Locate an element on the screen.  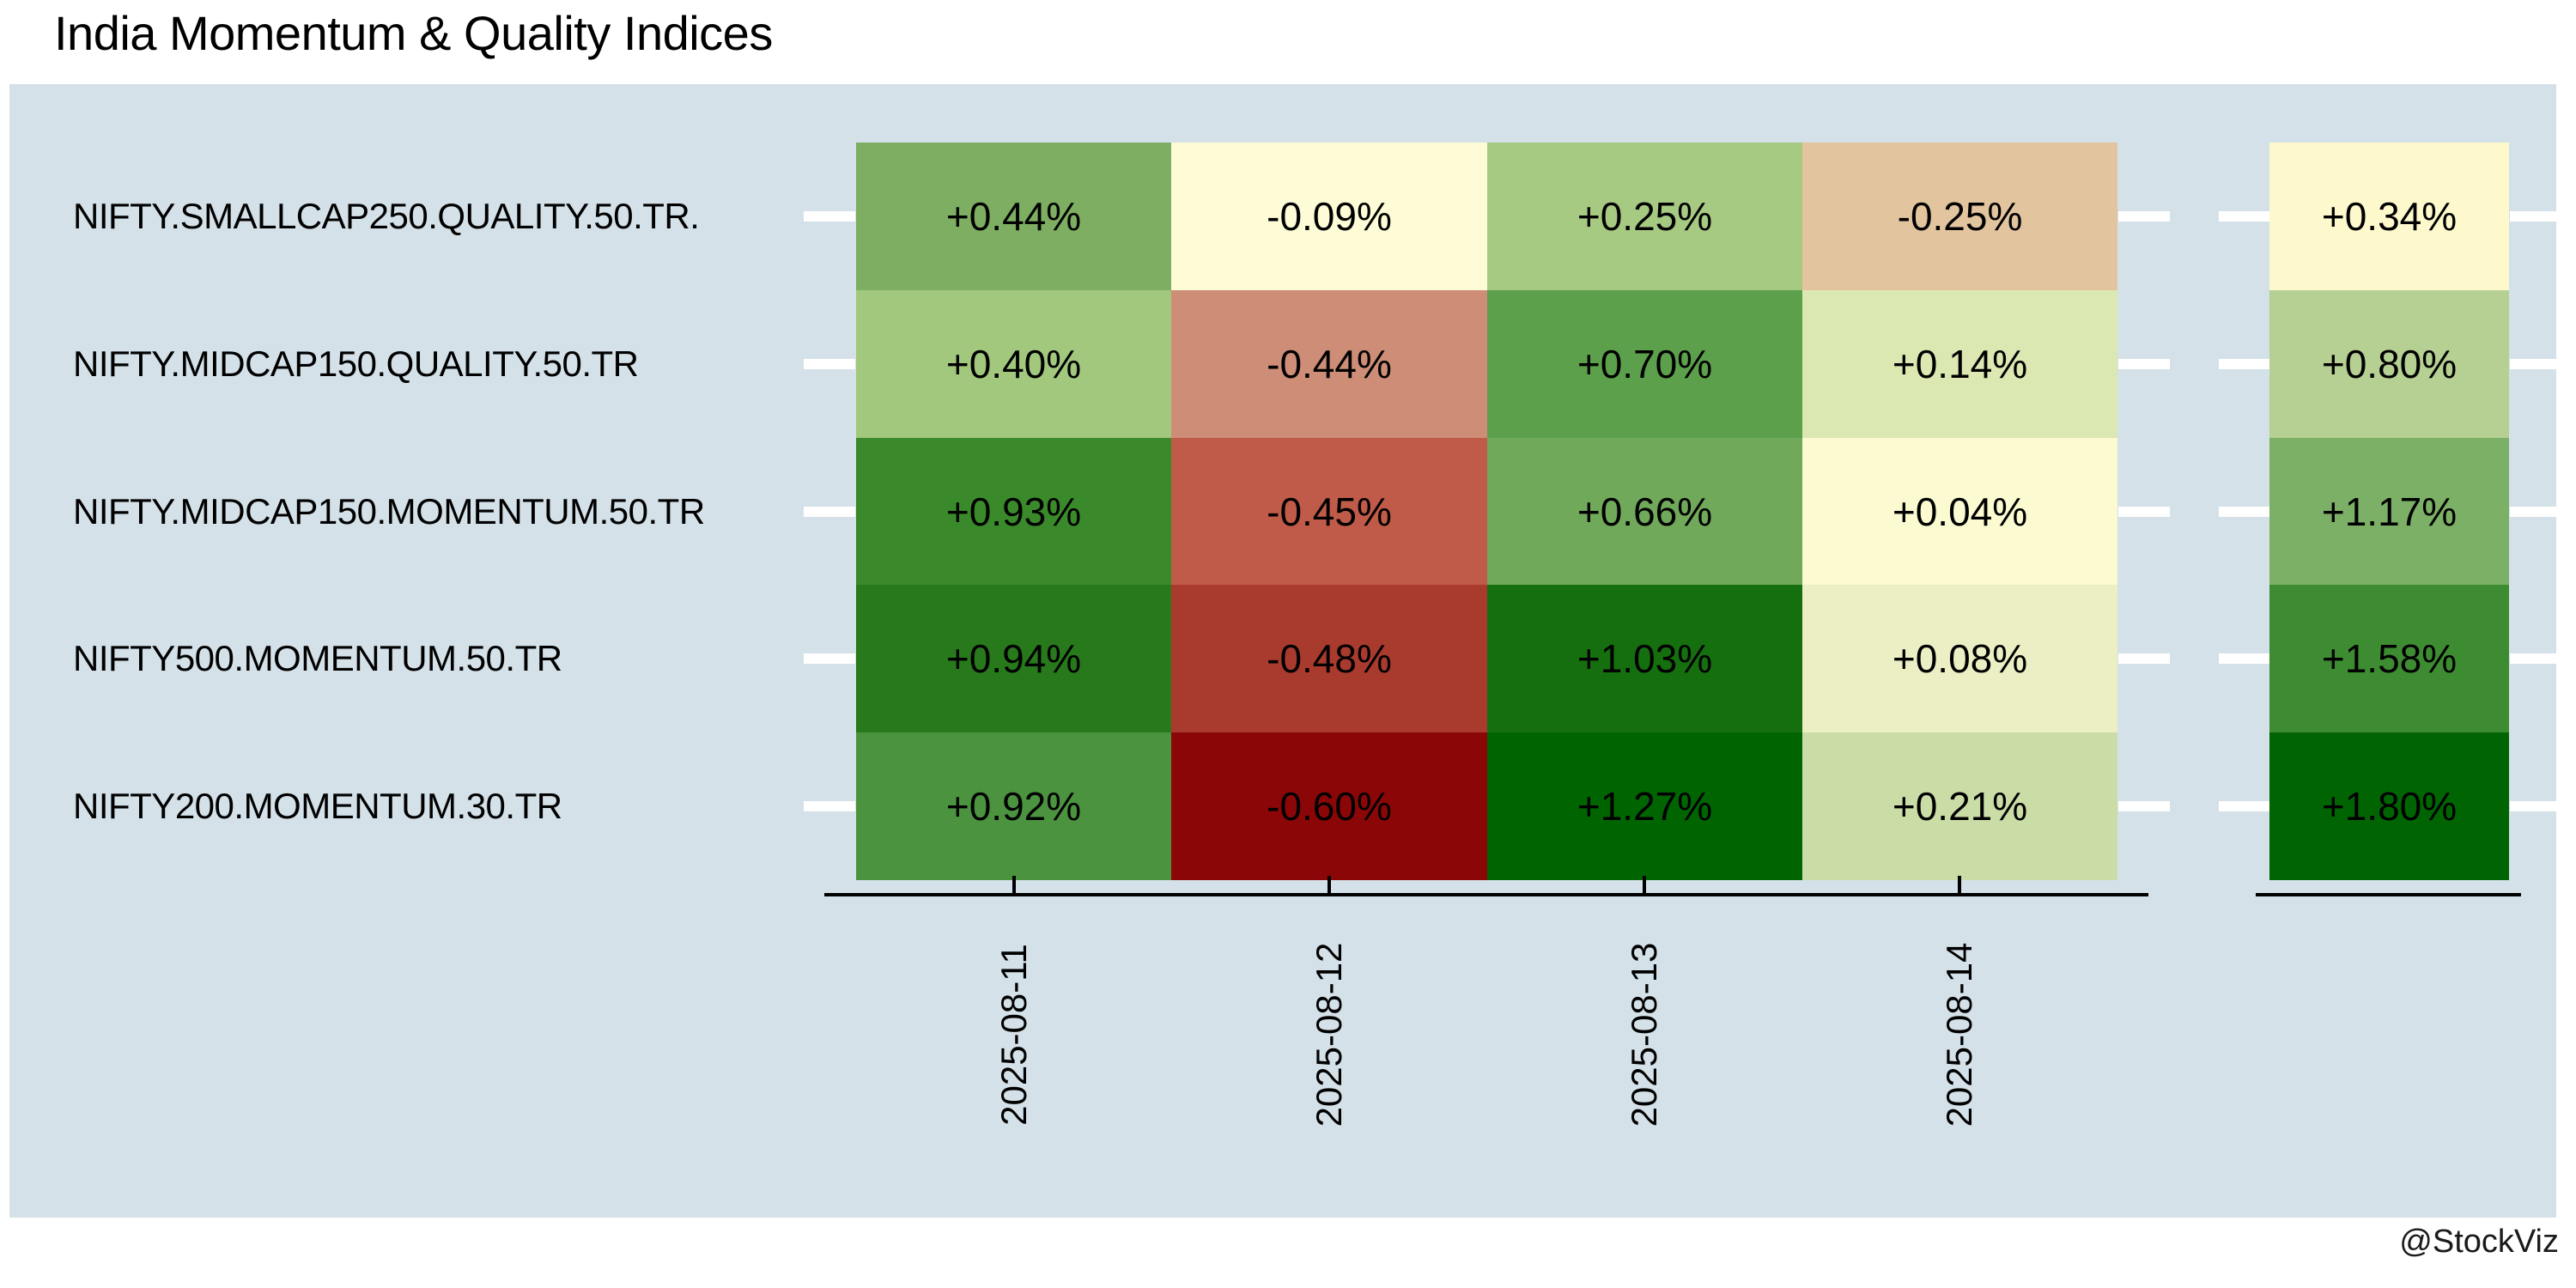
watermark: @StockViz is located at coordinates (2479, 1242).